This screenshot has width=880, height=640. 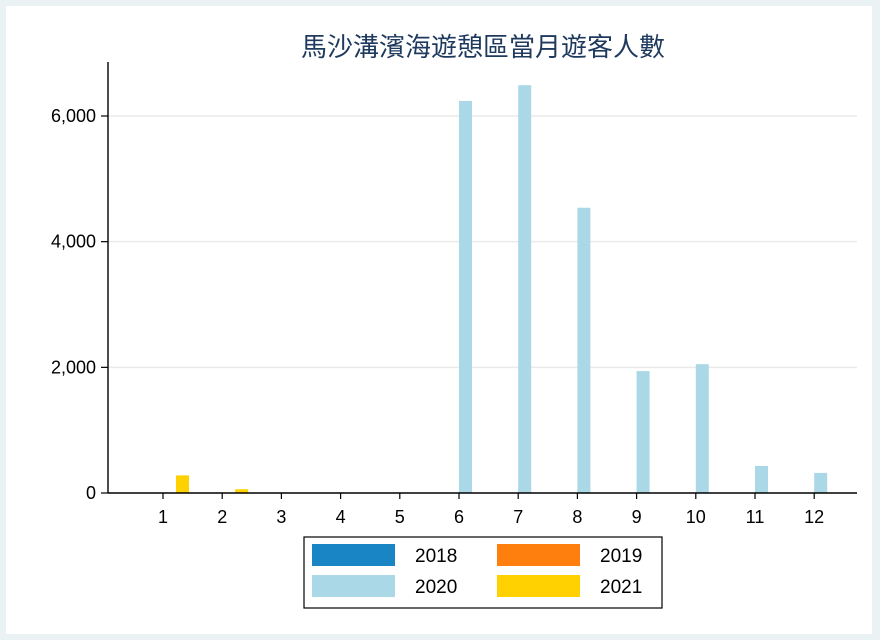 What do you see at coordinates (483, 572) in the screenshot?
I see `legend: 2018 2019 2020 2021` at bounding box center [483, 572].